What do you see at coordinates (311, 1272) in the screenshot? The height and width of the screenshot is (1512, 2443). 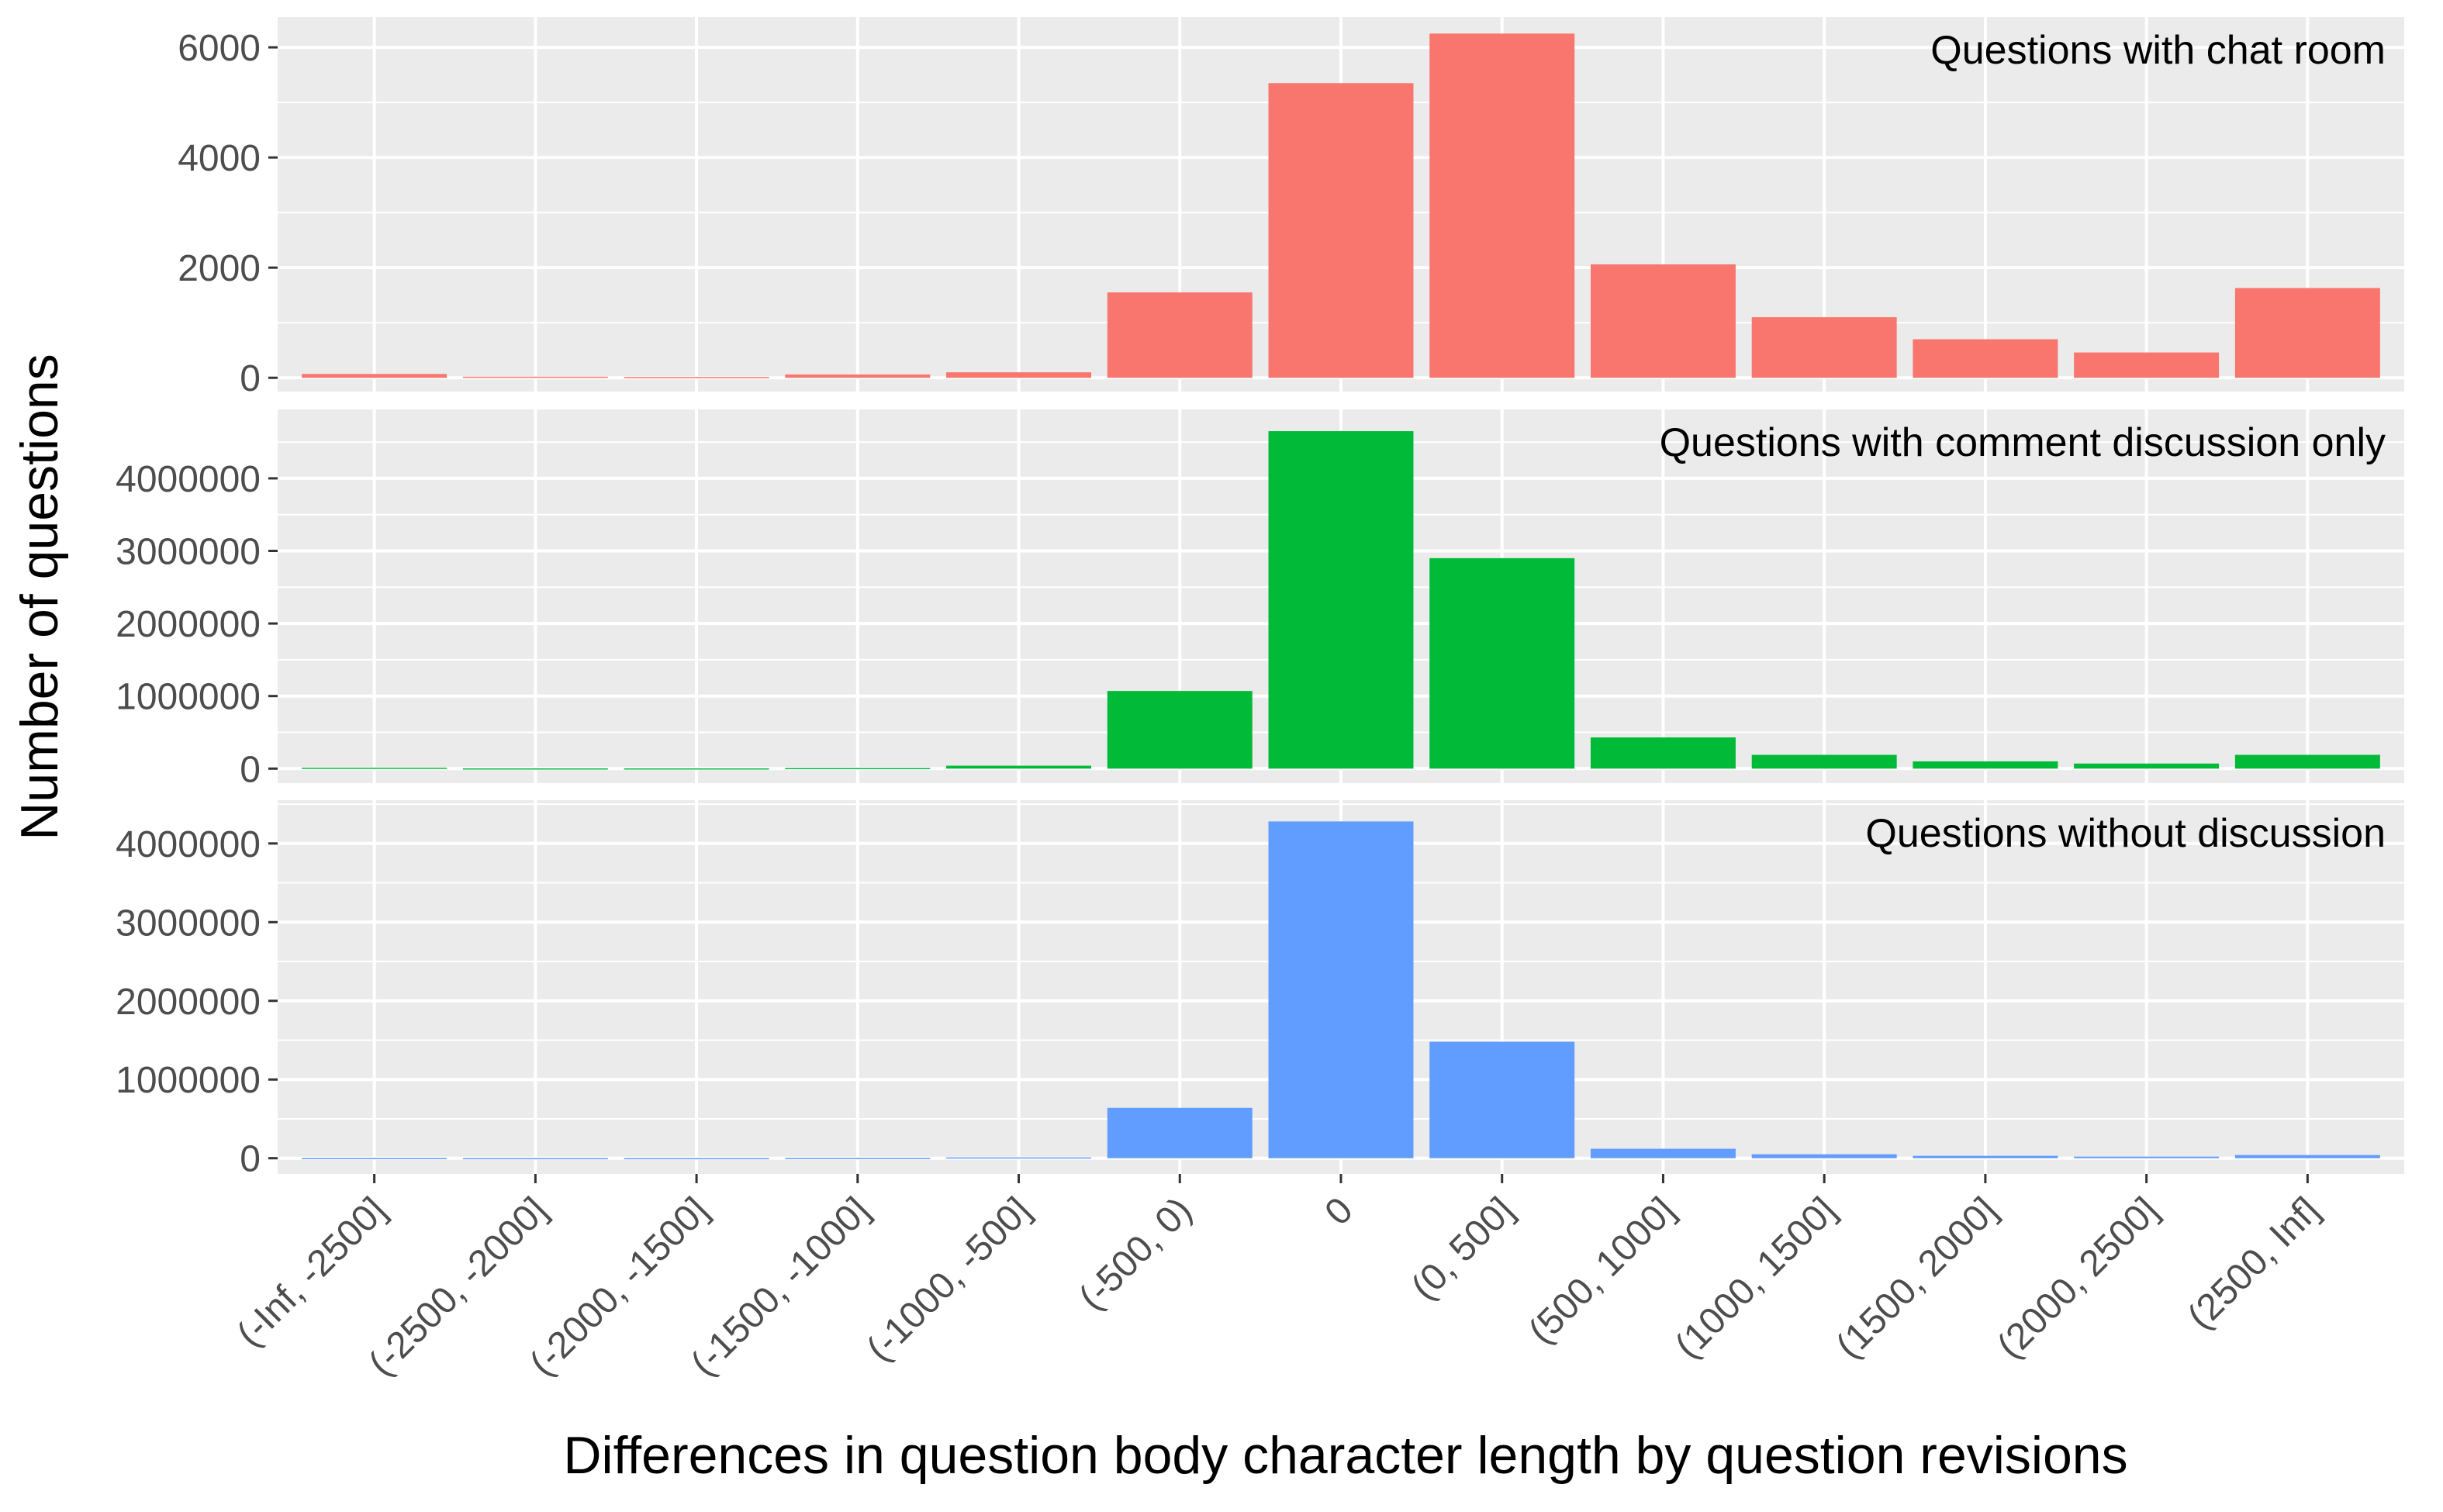 I see `x-tick-label: (-Inf, -2500]` at bounding box center [311, 1272].